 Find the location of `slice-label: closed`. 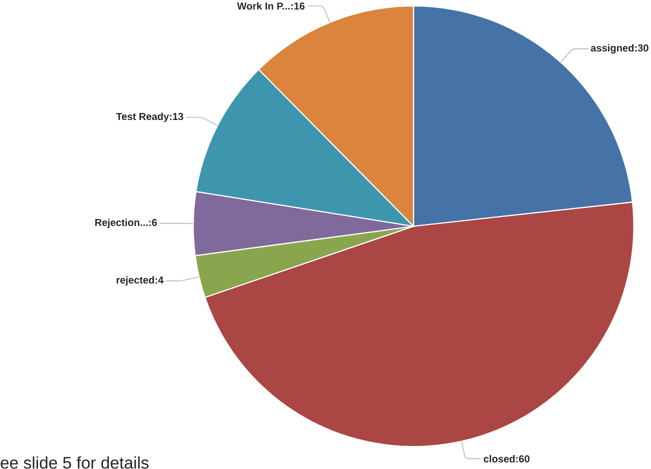

slice-label: closed is located at coordinates (499, 459).